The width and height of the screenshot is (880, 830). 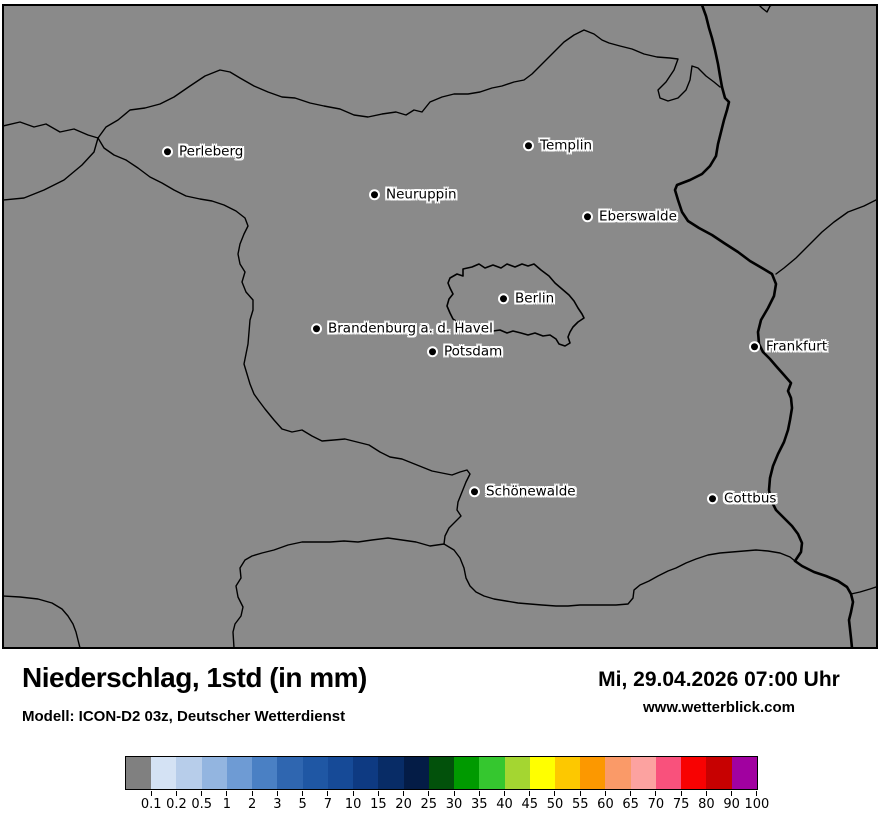 I want to click on city-marker: Templin, so click(x=558, y=146).